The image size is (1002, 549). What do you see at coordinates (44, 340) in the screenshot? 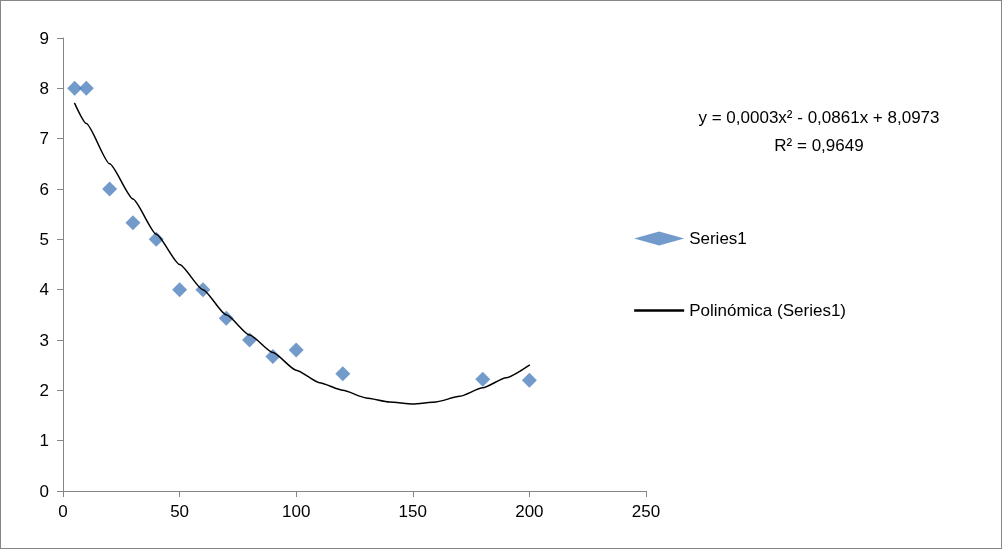
I see `y-tick-label: 3` at bounding box center [44, 340].